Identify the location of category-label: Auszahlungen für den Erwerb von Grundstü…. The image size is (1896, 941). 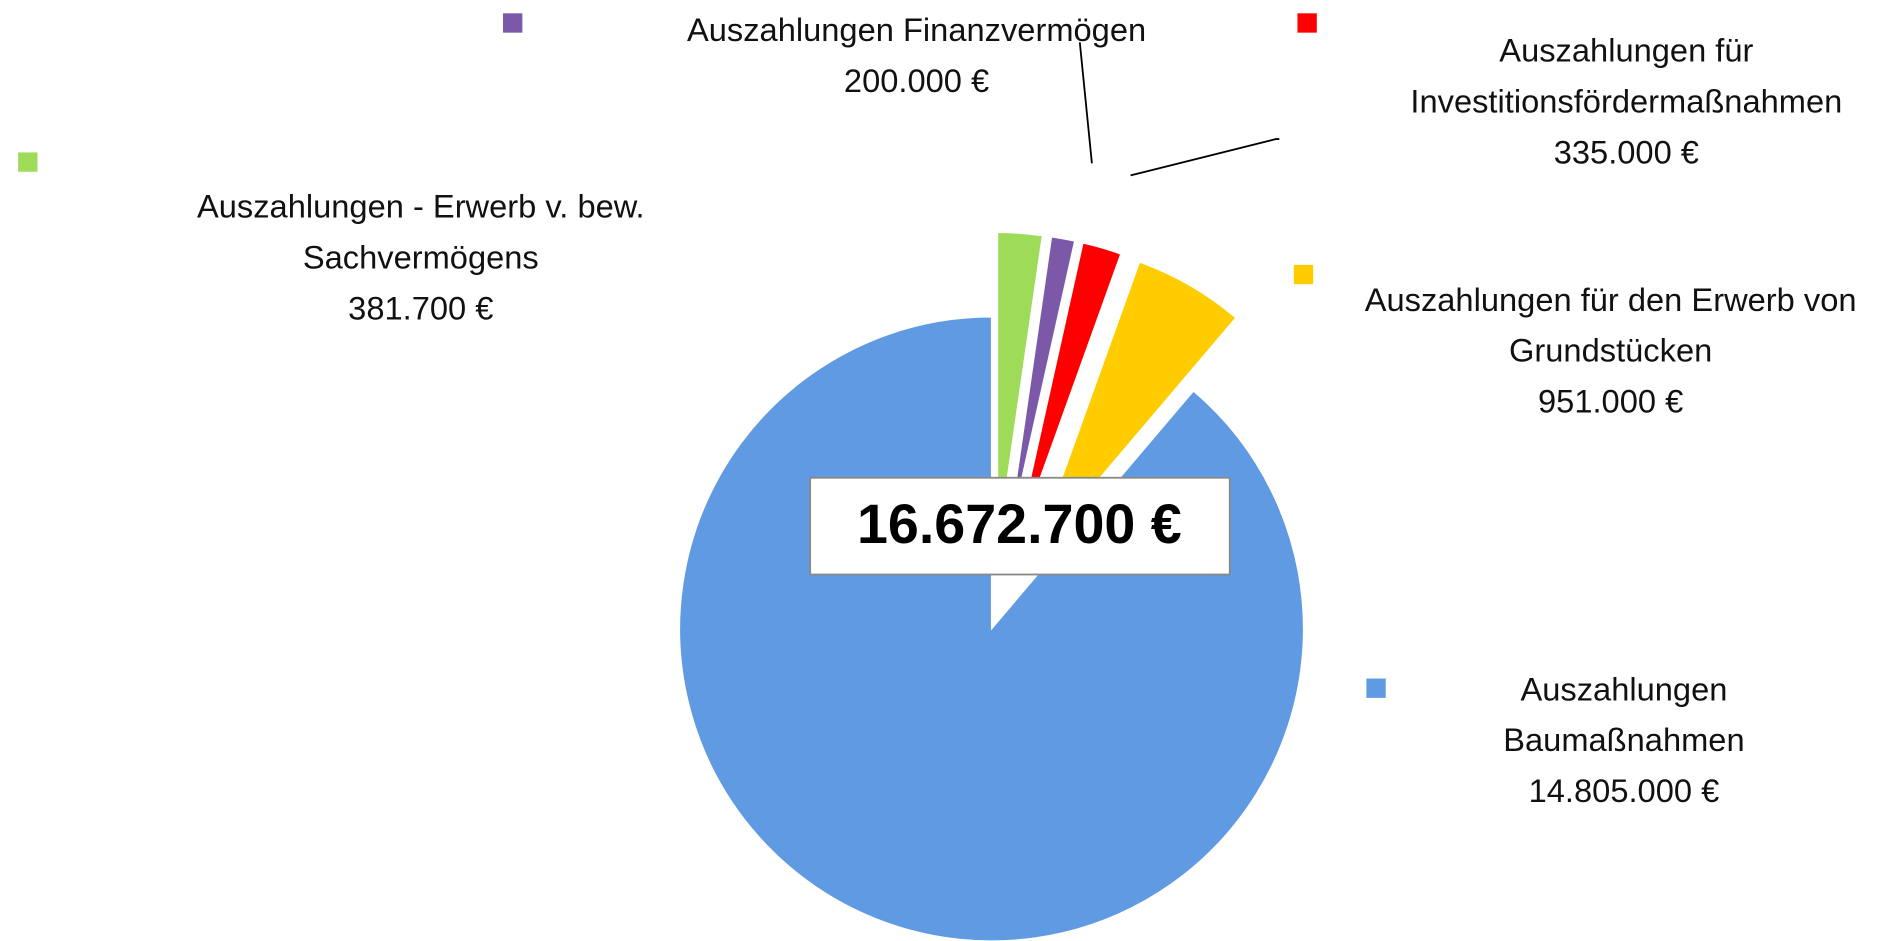
(1610, 325).